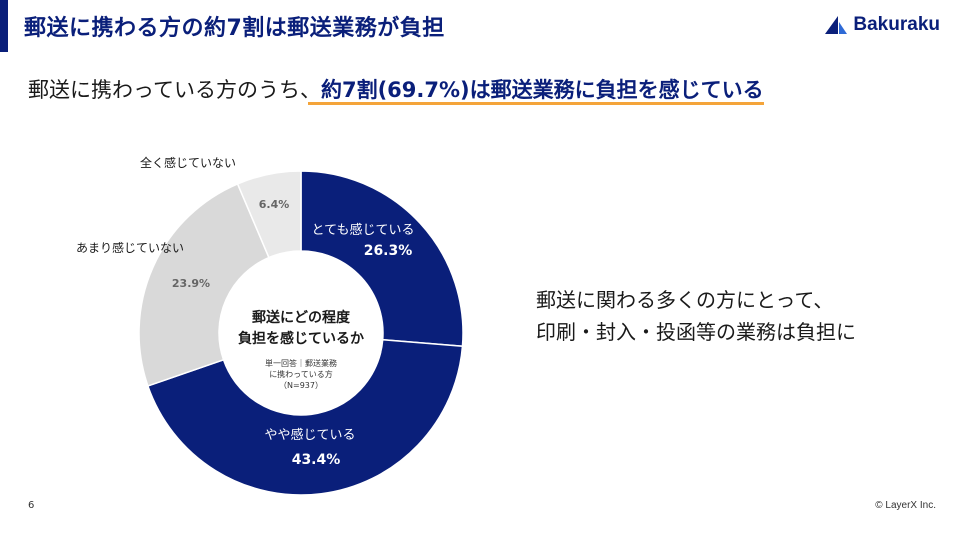 This screenshot has height=540, width=960. I want to click on headline-prefix: 郵送に携わっている方のうち、, so click(174, 90).